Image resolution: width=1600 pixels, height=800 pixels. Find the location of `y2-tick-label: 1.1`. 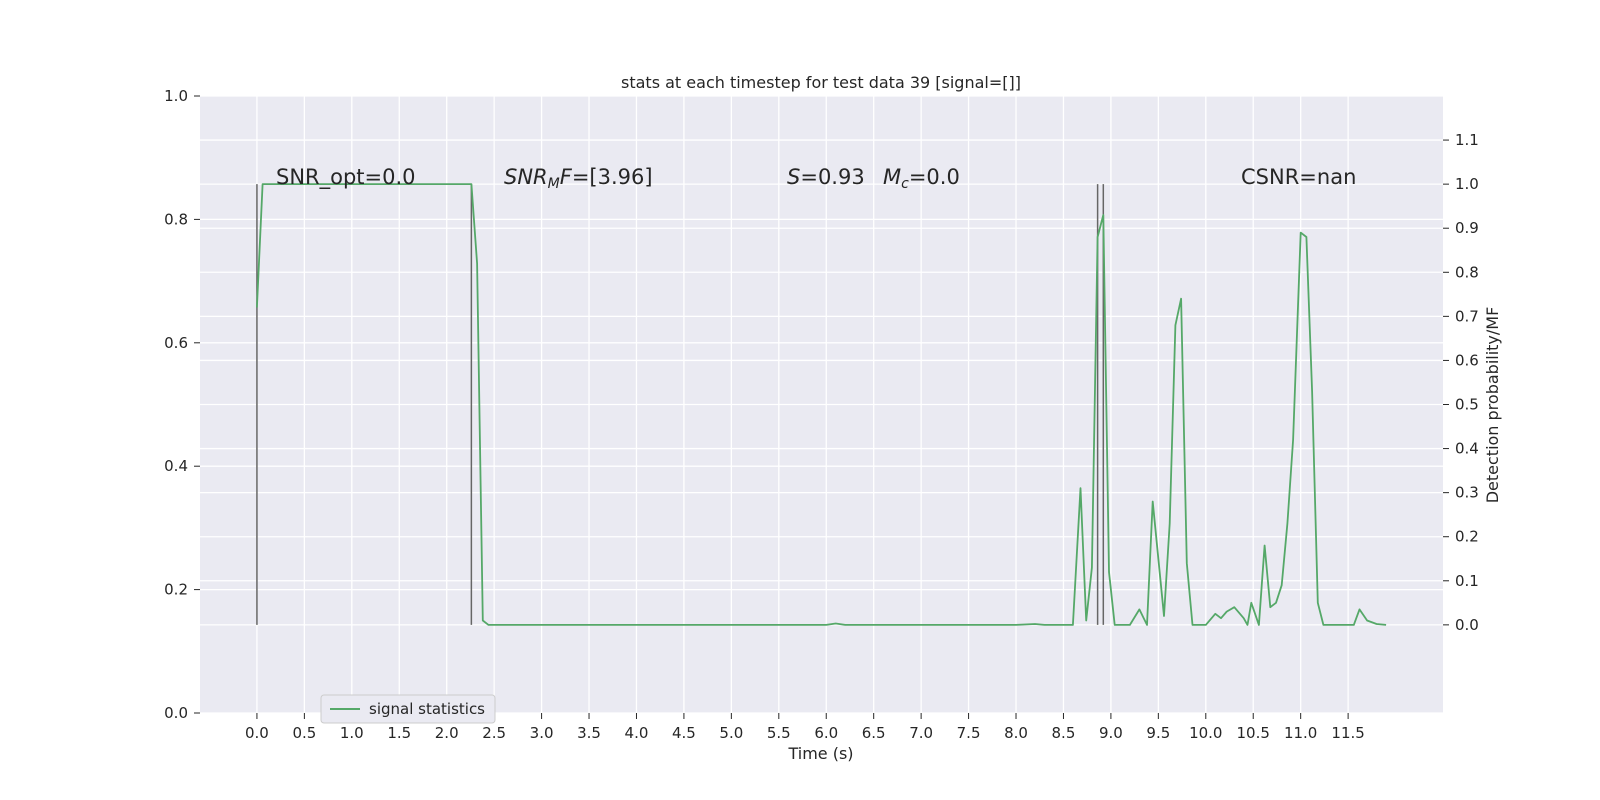

y2-tick-label: 1.1 is located at coordinates (1467, 140).